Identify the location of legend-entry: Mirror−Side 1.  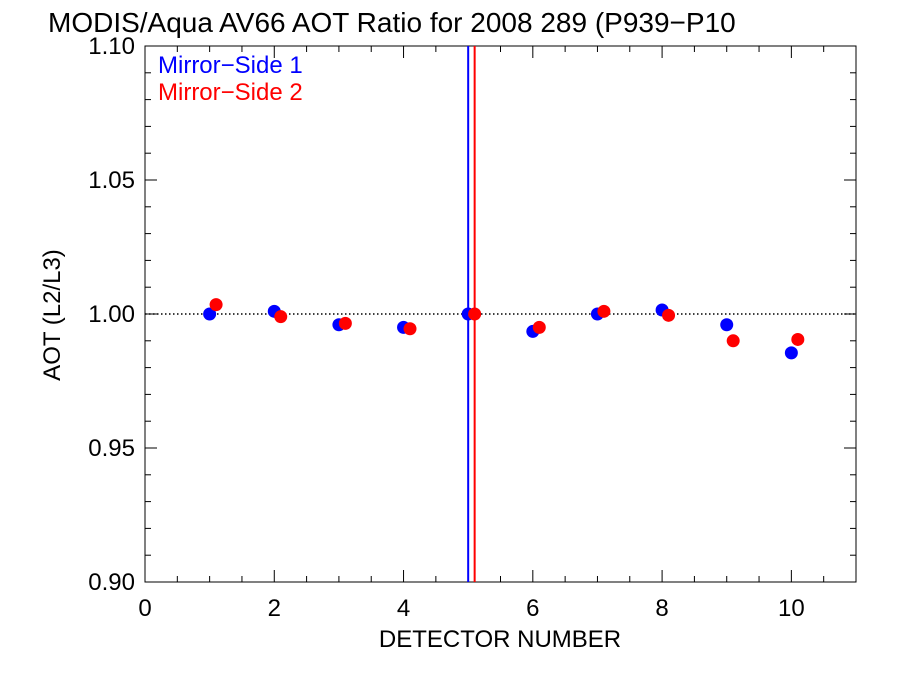
(230, 65).